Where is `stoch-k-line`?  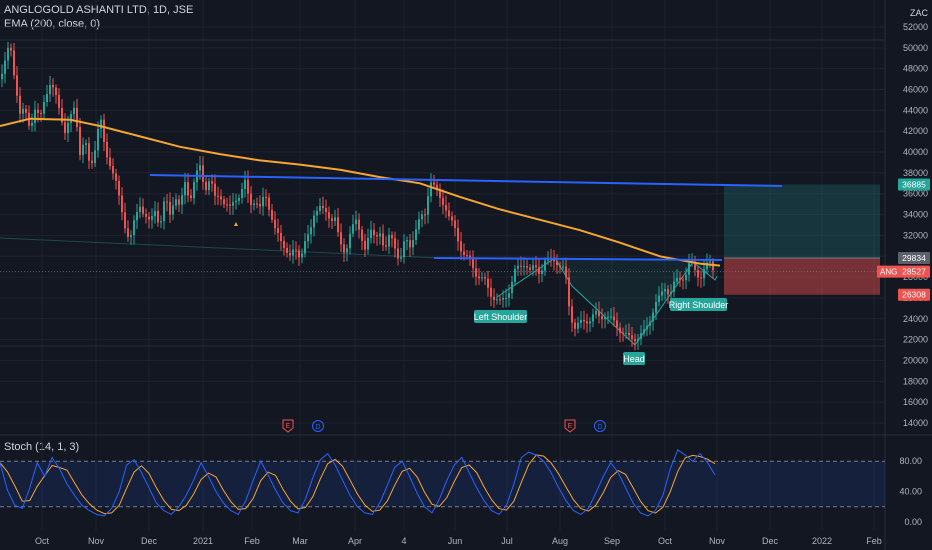
stoch-k-line is located at coordinates (358, 483).